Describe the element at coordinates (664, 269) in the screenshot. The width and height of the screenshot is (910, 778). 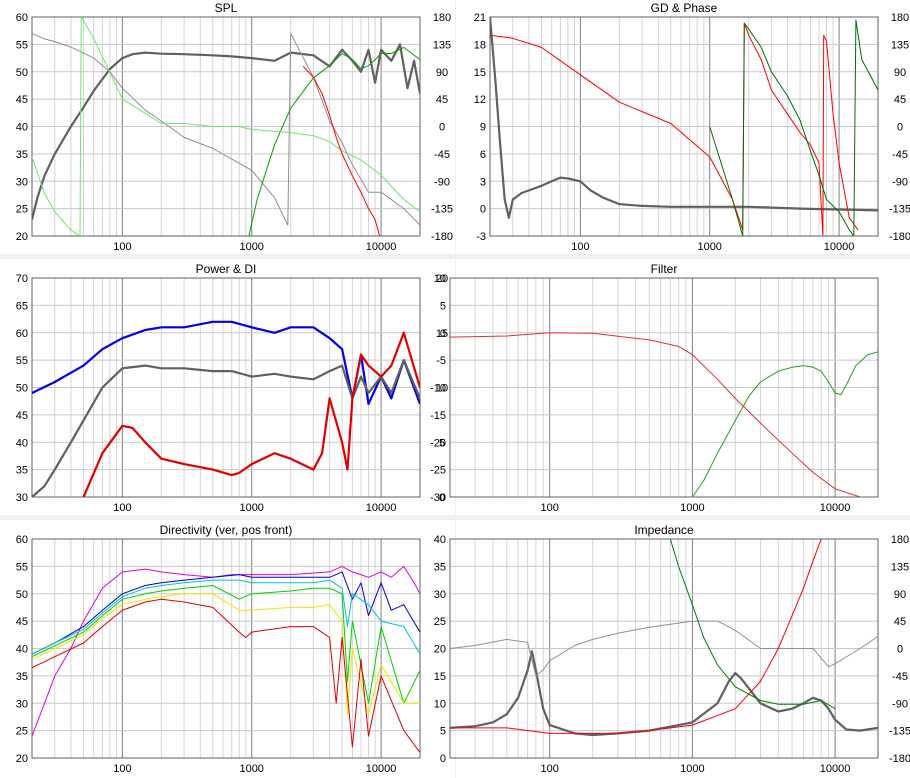
I see `chart-title: Filter` at that location.